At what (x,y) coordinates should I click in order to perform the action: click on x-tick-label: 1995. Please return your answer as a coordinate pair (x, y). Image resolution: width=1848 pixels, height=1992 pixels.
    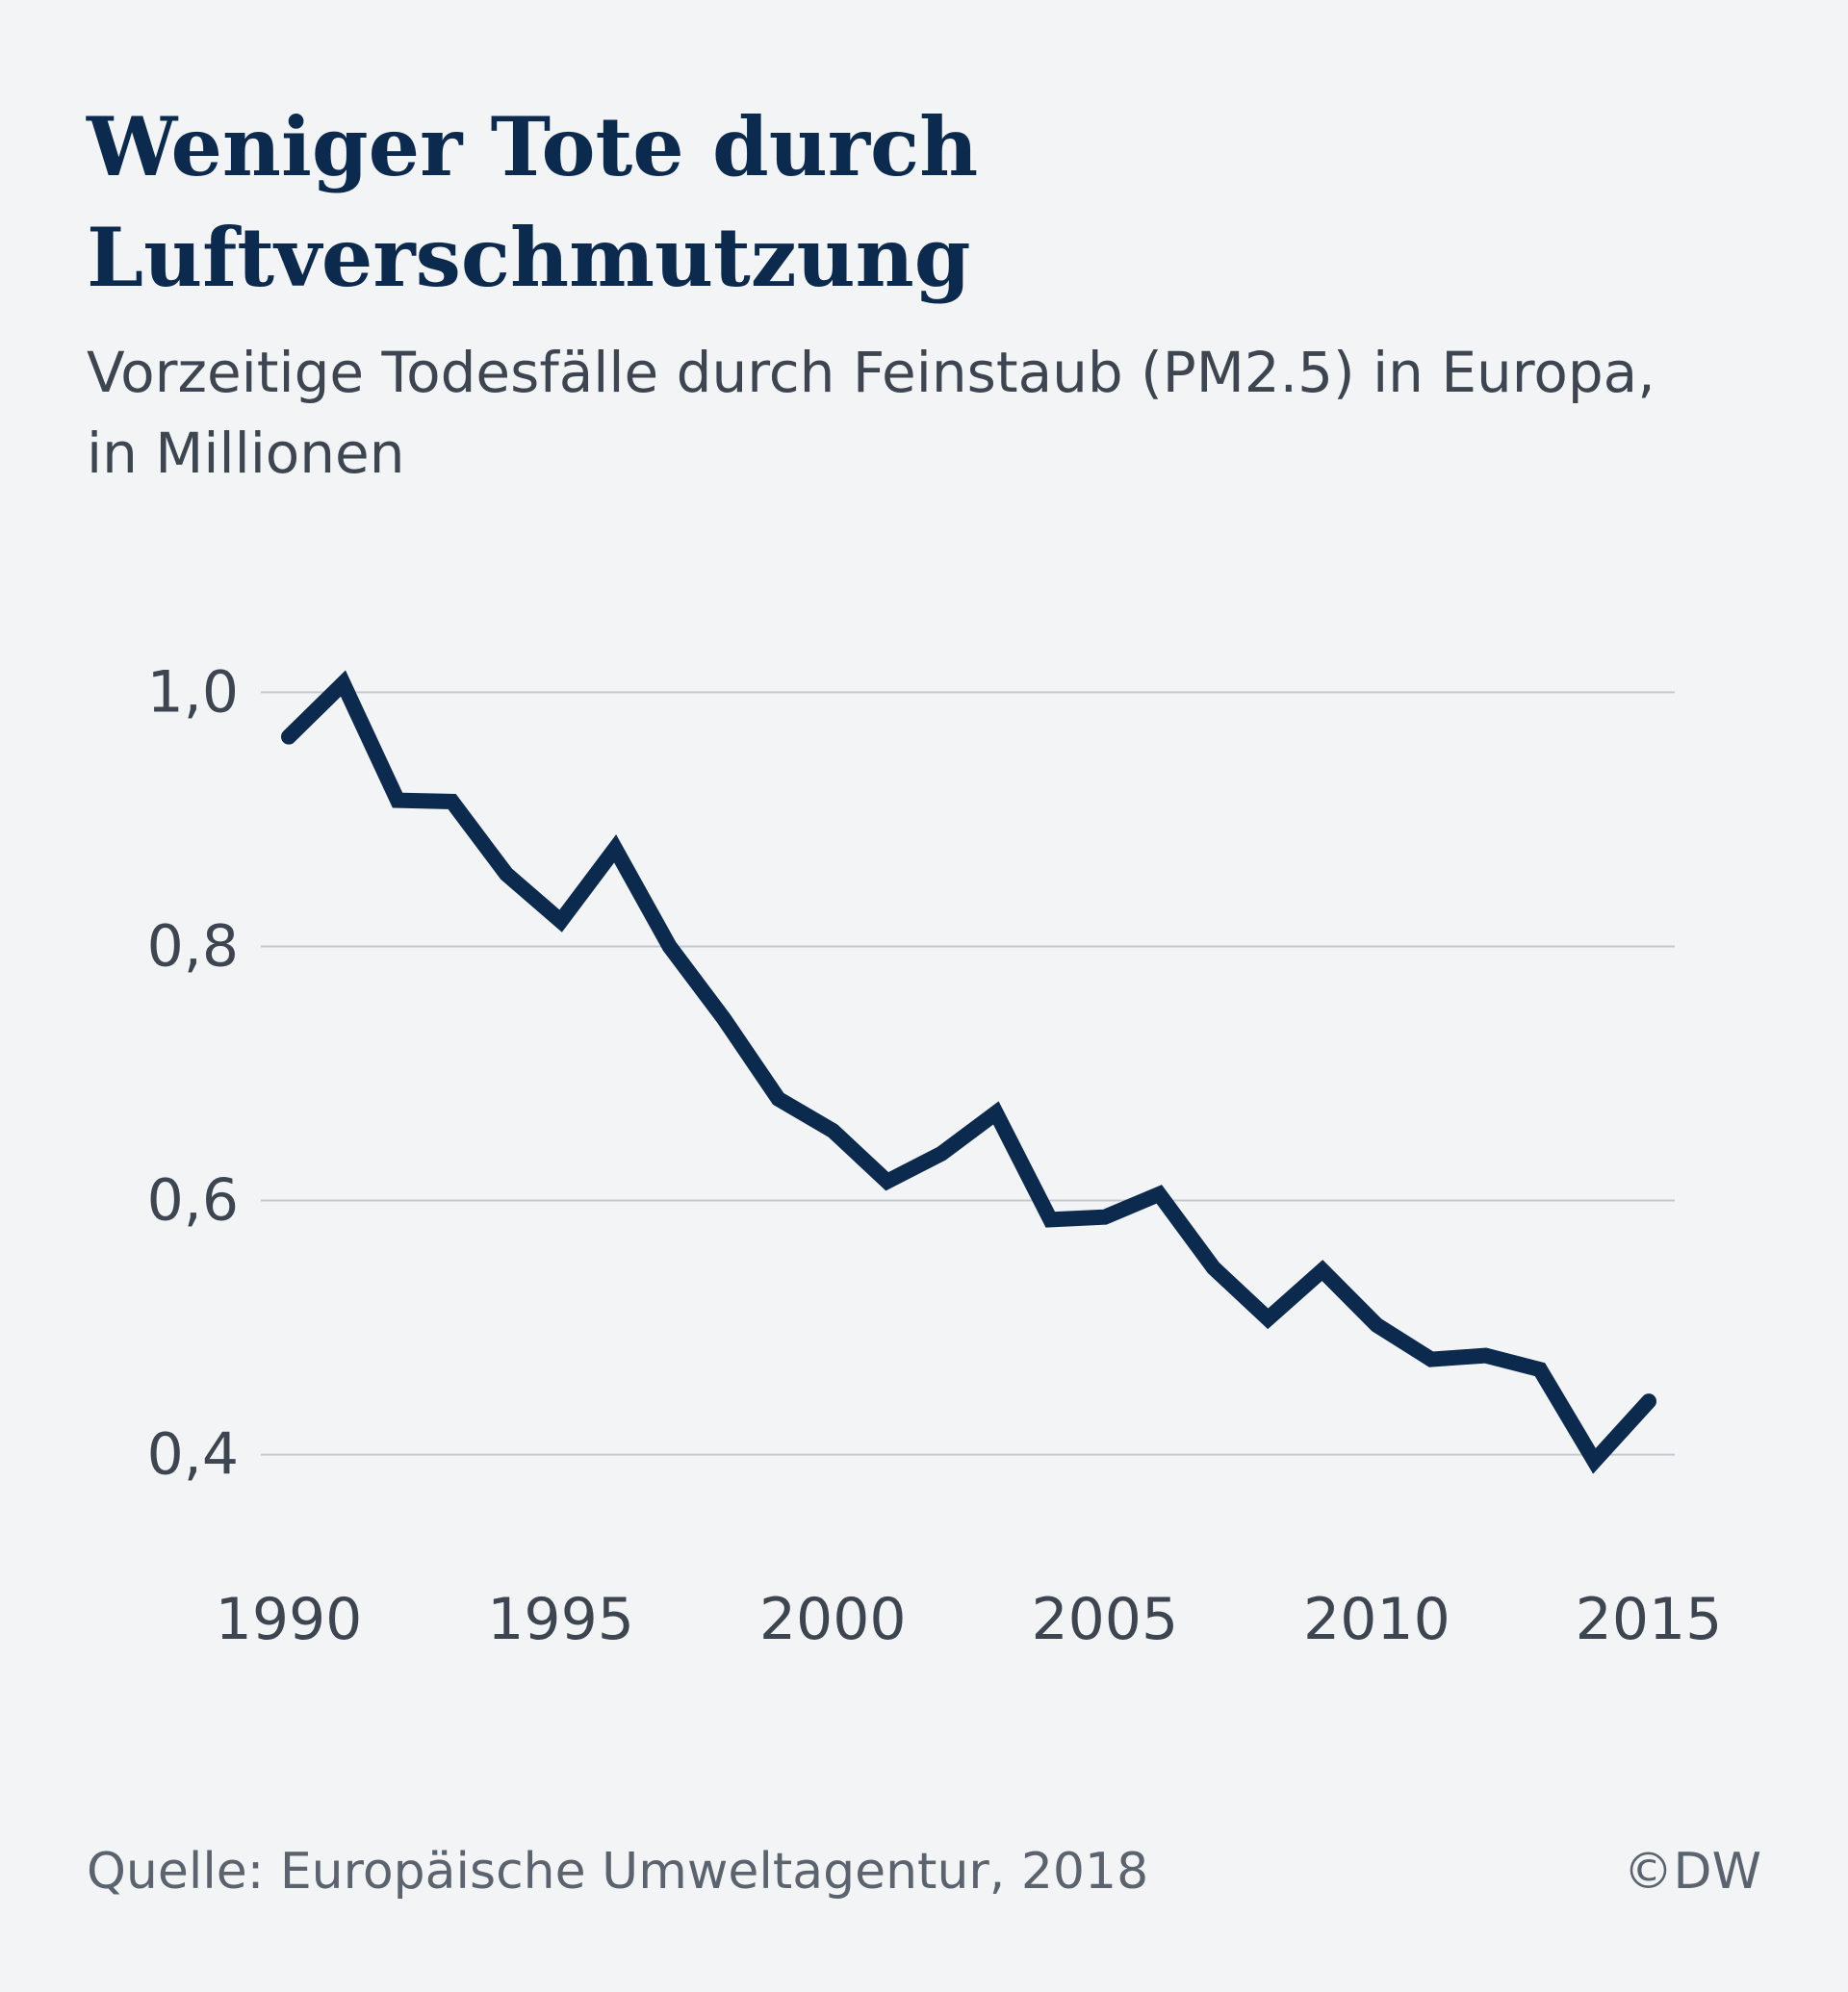
    Looking at the image, I should click on (560, 1620).